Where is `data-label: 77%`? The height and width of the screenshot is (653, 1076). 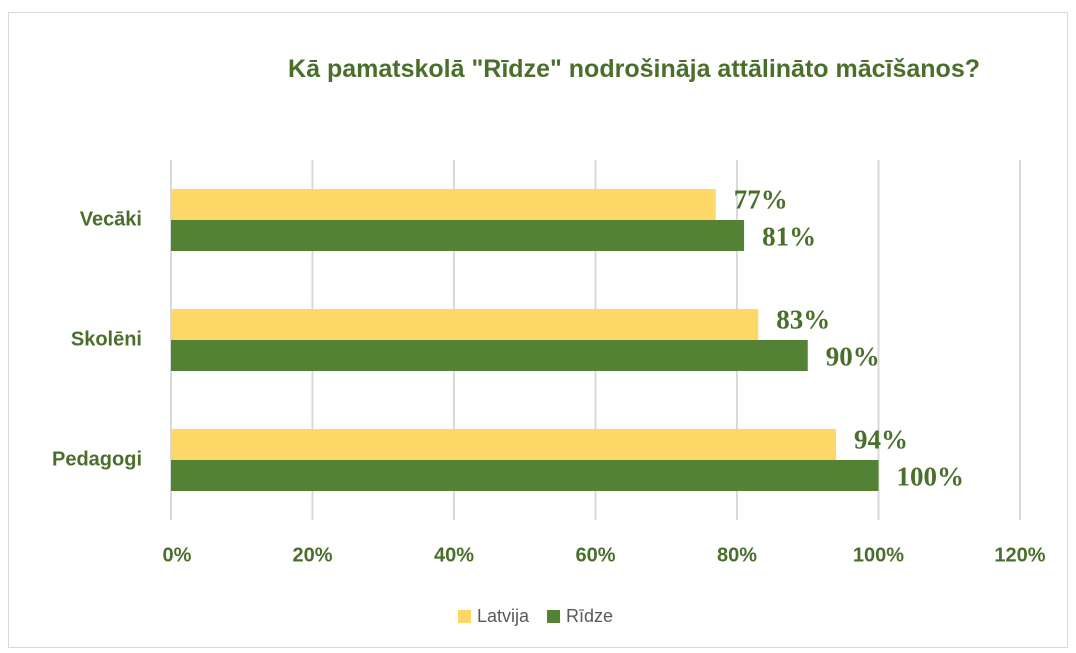
data-label: 77% is located at coordinates (761, 200).